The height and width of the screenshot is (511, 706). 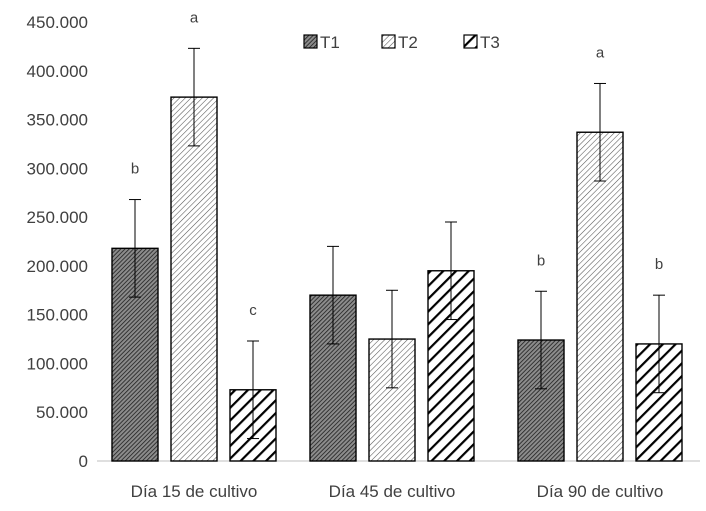 I want to click on y-tick-label: 450.000, so click(x=57, y=22).